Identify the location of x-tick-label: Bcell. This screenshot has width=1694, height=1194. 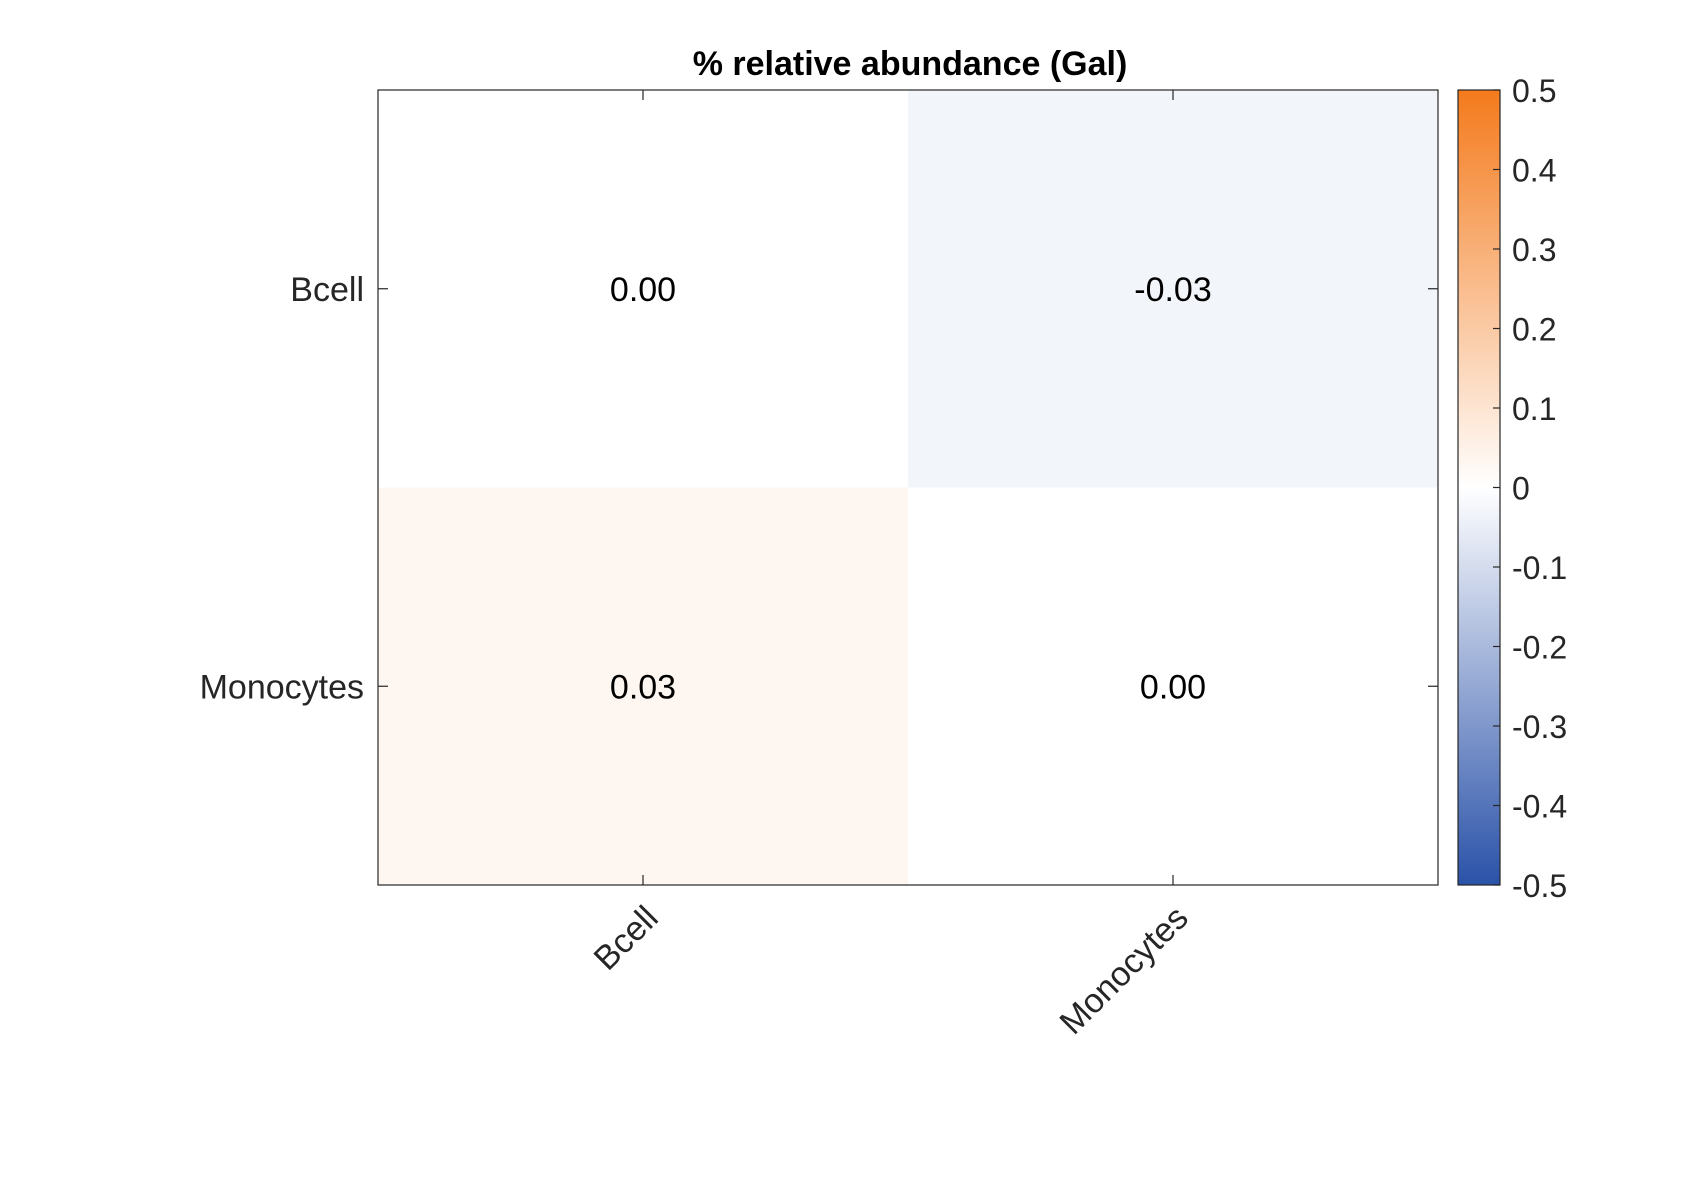
(626, 938).